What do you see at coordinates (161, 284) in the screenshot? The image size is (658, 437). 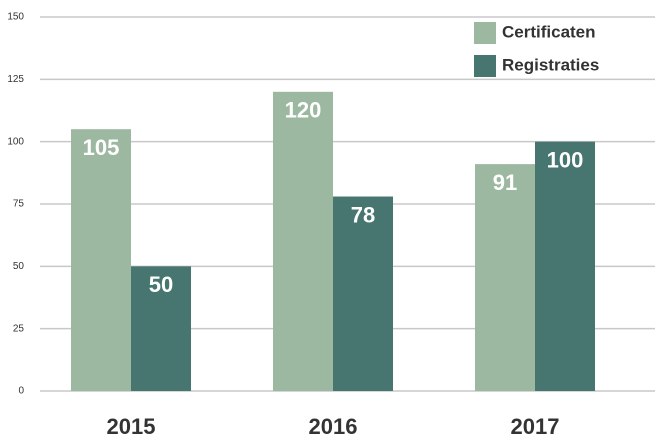 I see `value-label: 50` at bounding box center [161, 284].